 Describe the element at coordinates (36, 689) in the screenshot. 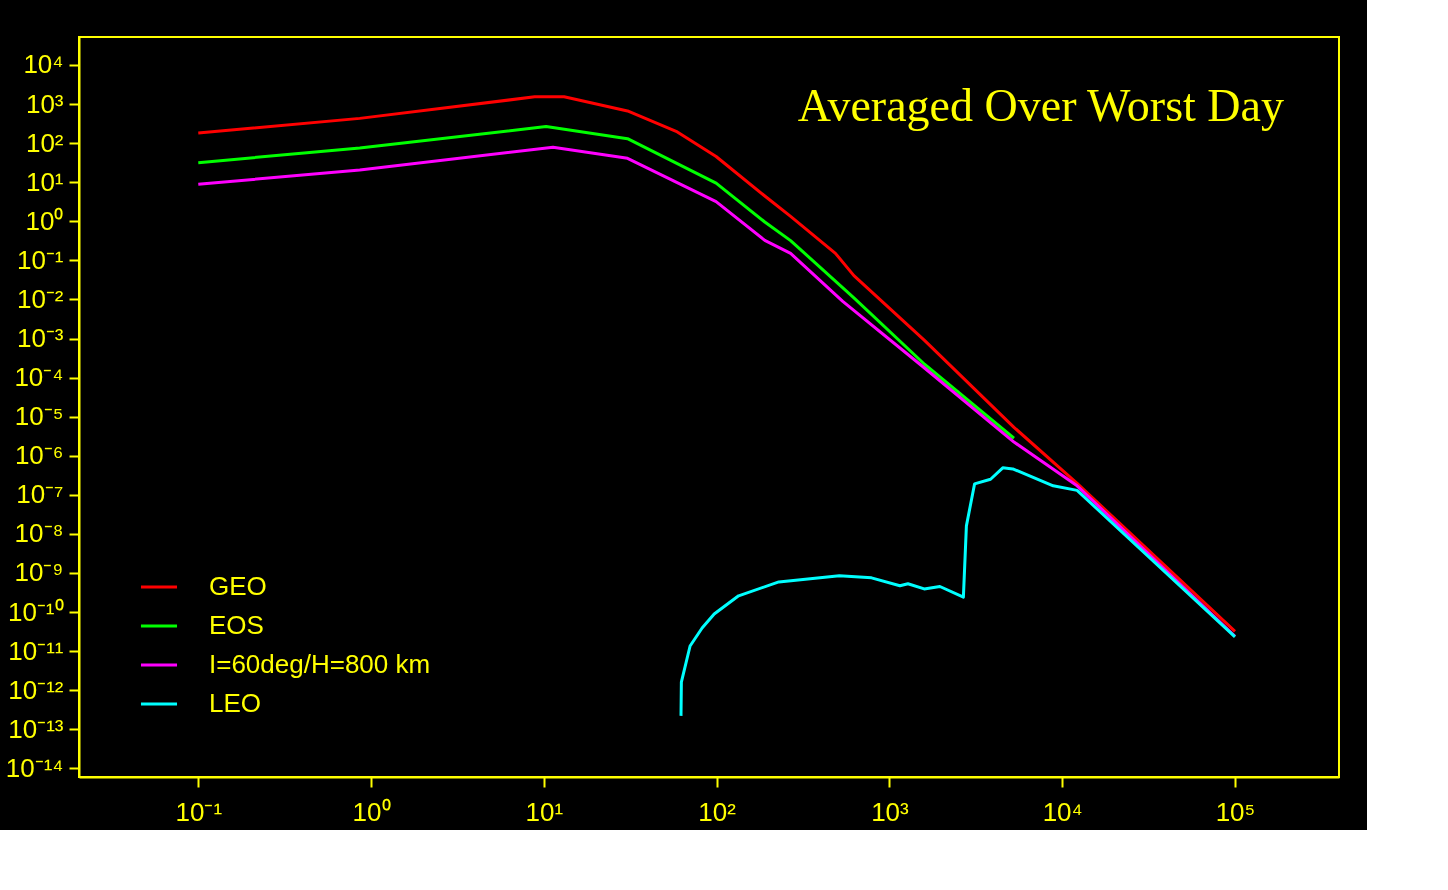

I see `y-tick-label: 10⁻¹²` at that location.